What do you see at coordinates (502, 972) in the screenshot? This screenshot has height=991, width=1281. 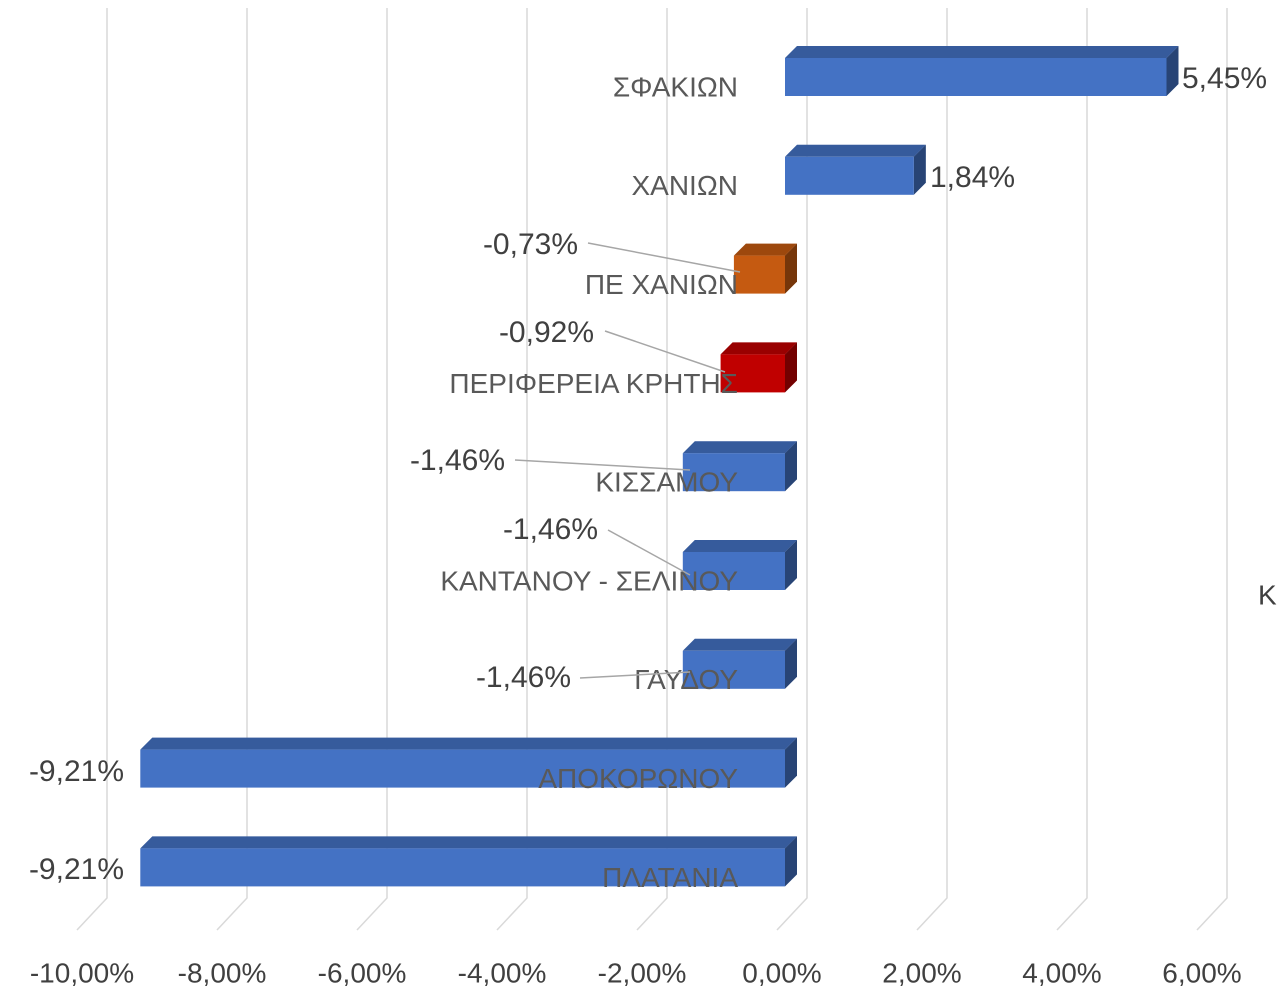 I see `x-tick-label: -4,00%` at bounding box center [502, 972].